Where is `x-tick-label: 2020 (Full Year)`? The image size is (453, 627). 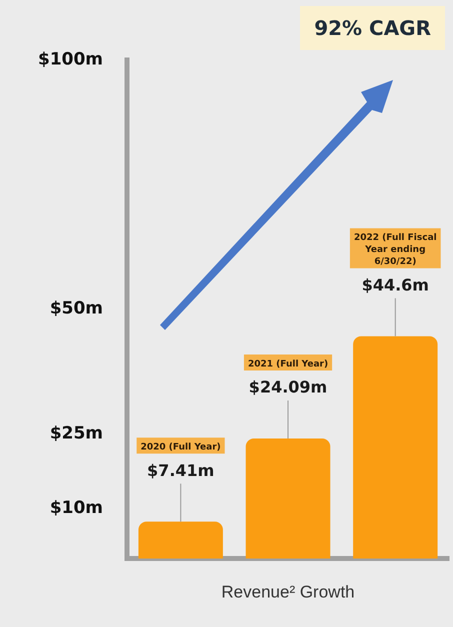 x-tick-label: 2020 (Full Year) is located at coordinates (180, 447).